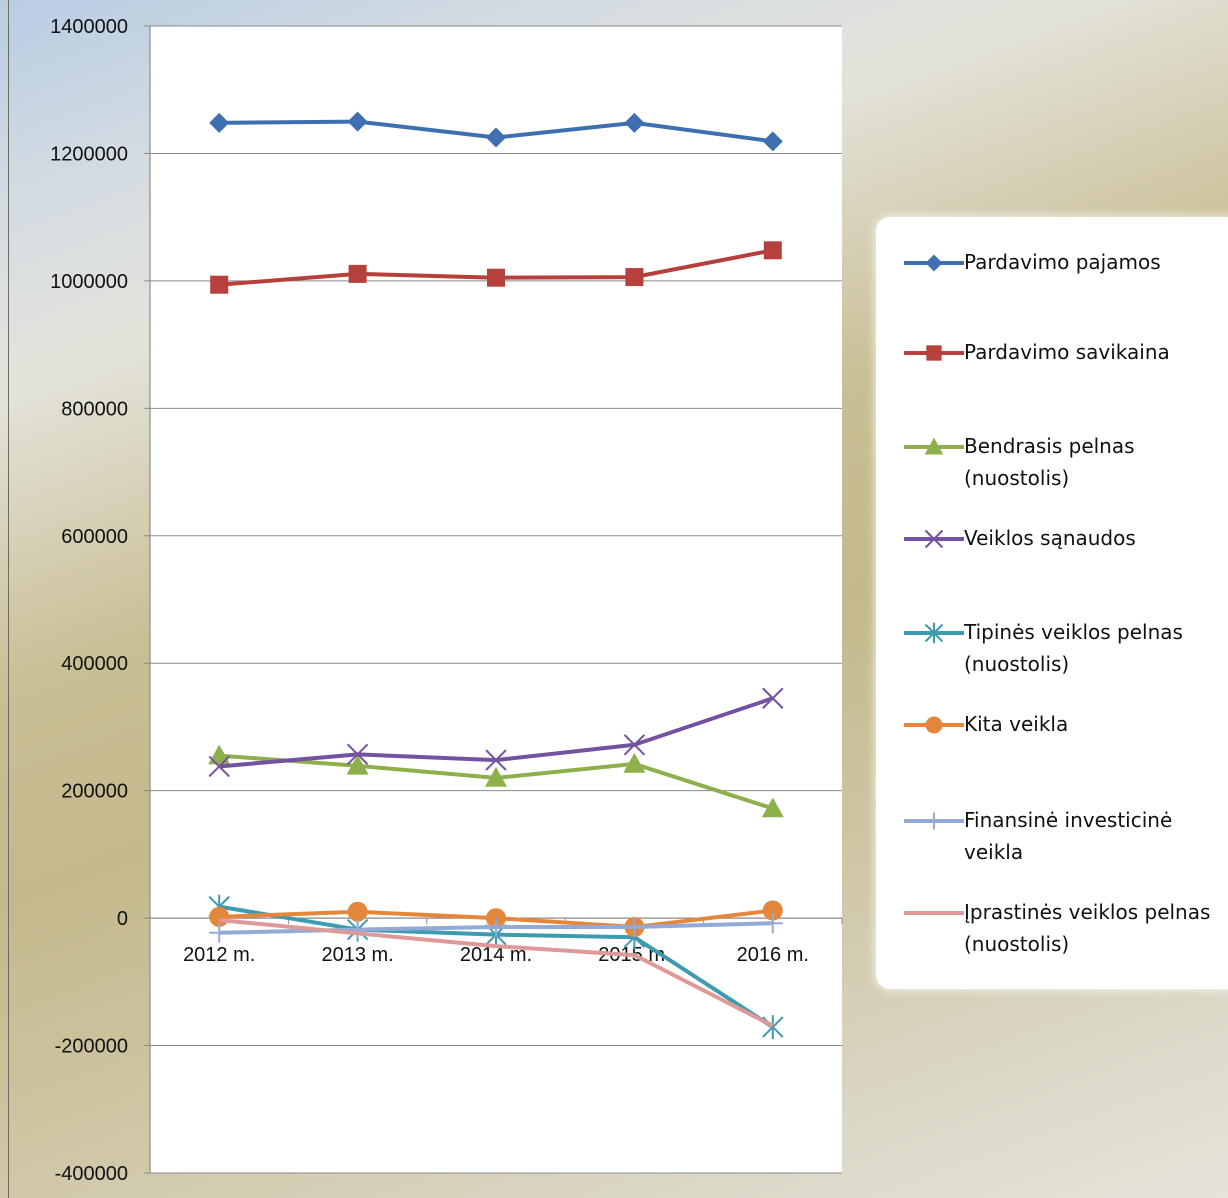 Image resolution: width=1228 pixels, height=1198 pixels. I want to click on legend-label: Bendrasis pelnas (nuostolis), so click(1049, 462).